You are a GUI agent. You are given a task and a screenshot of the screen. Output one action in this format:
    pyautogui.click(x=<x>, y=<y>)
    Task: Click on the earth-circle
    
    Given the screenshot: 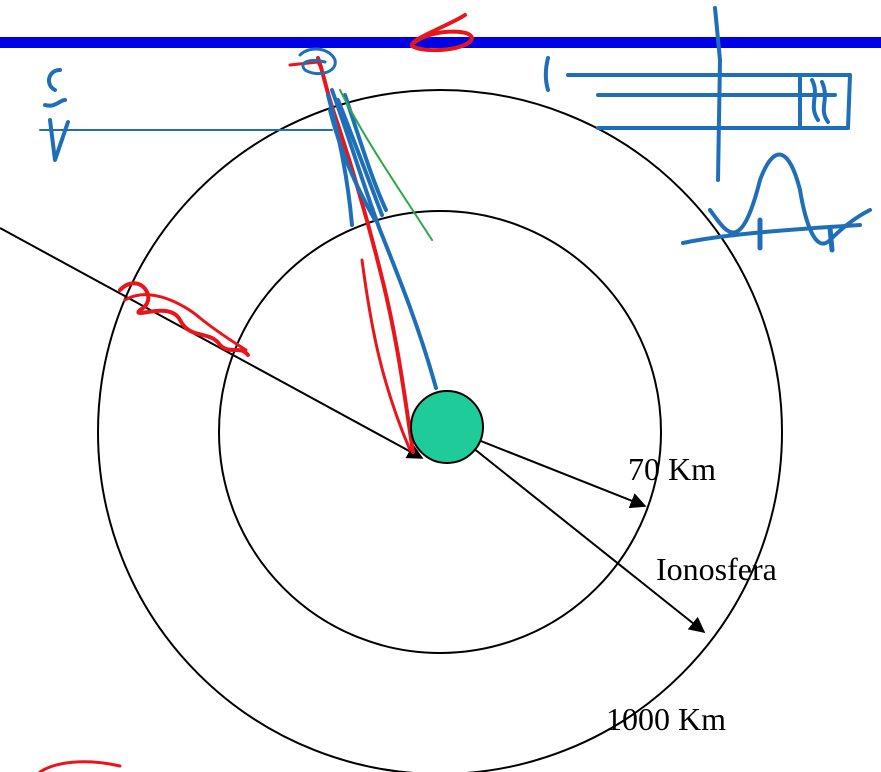 What is the action you would take?
    pyautogui.click(x=447, y=427)
    